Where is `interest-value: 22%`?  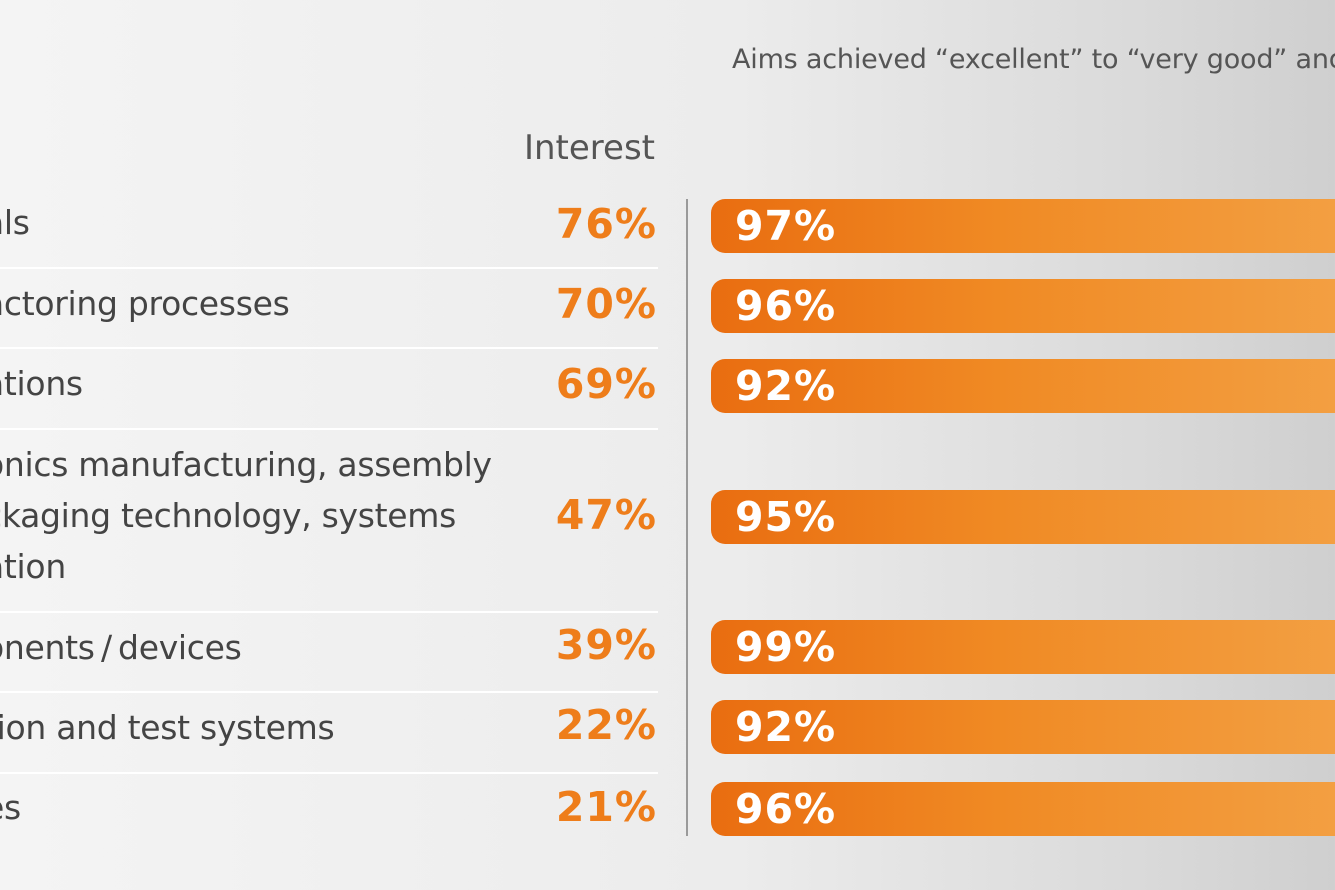
interest-value: 22% is located at coordinates (606, 725).